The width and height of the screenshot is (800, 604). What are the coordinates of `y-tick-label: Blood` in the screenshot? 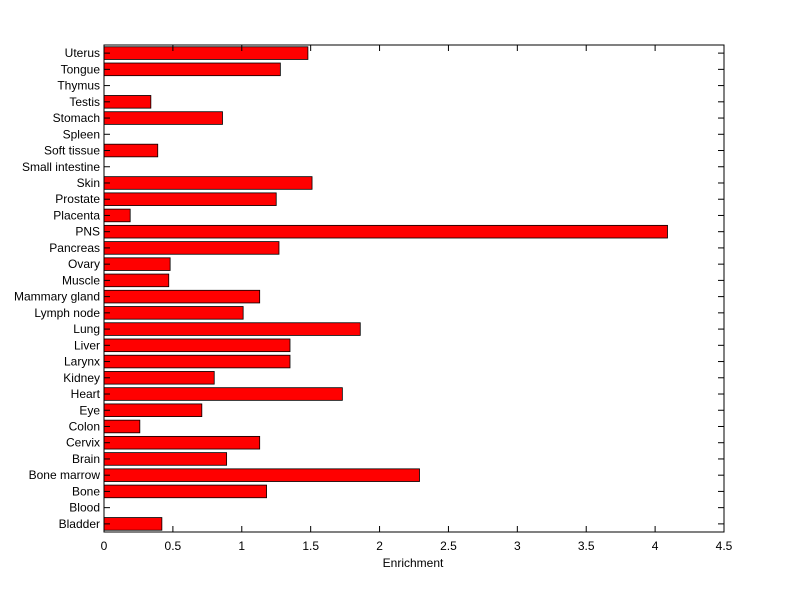 It's located at (84, 508).